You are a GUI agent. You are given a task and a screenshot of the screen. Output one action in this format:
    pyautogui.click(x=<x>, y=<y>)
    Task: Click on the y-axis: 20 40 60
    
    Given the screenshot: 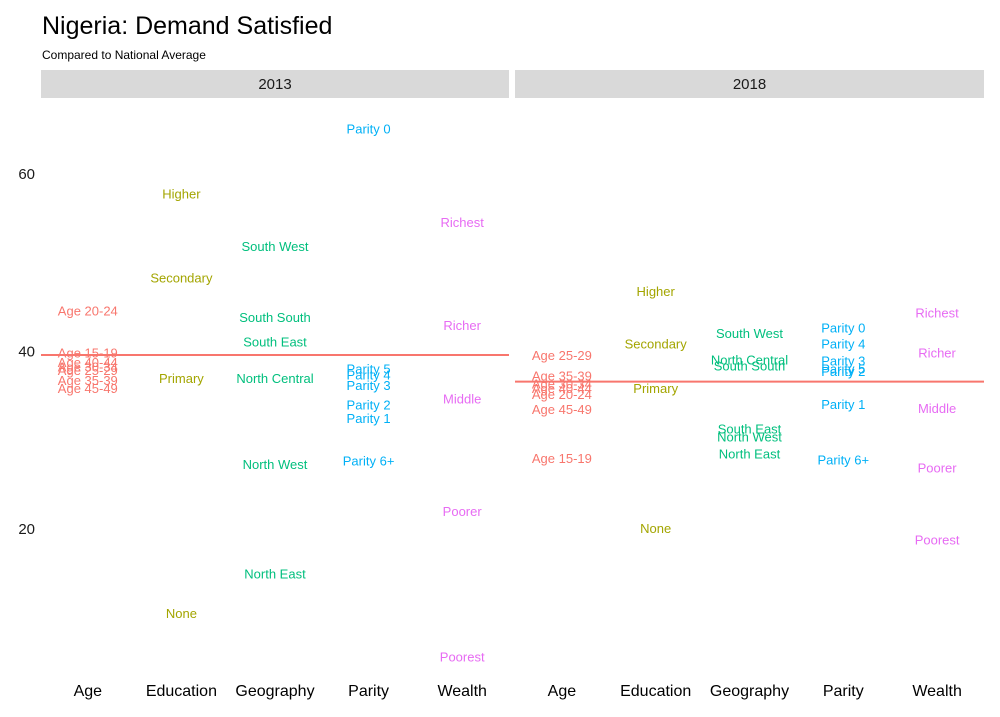 What is the action you would take?
    pyautogui.click(x=26, y=352)
    